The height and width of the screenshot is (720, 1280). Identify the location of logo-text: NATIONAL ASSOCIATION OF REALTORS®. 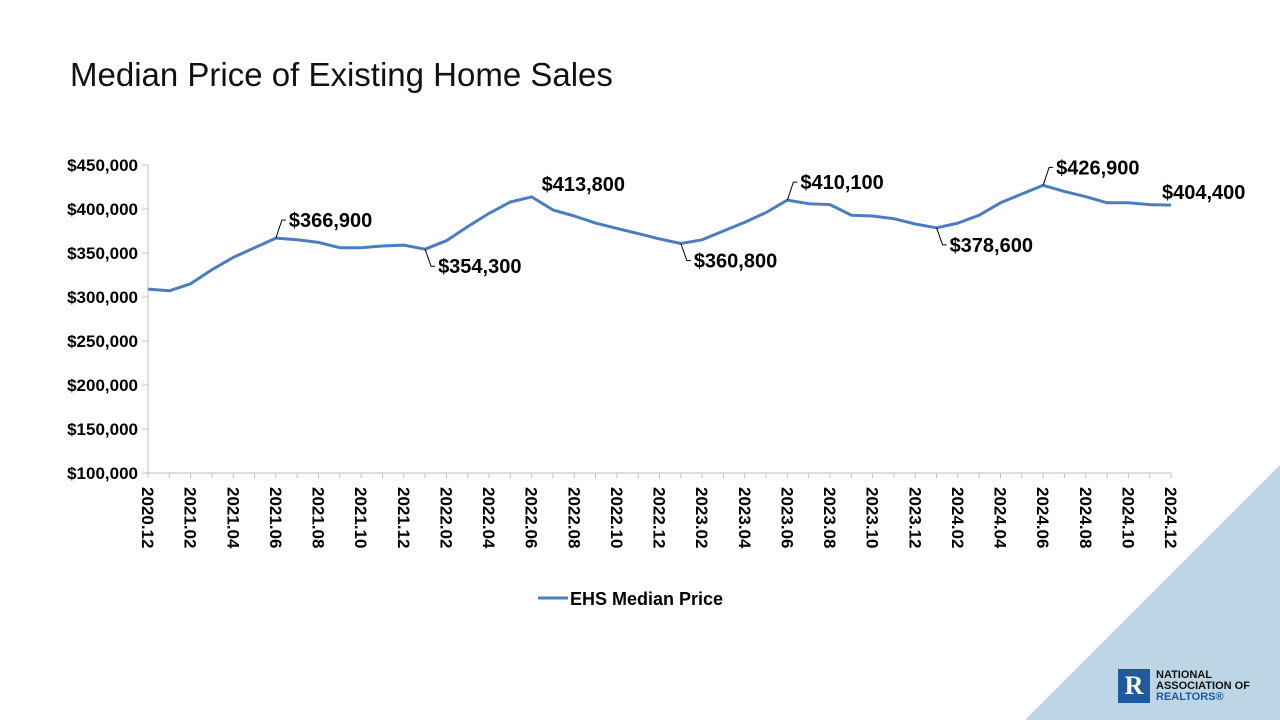
(1203, 685).